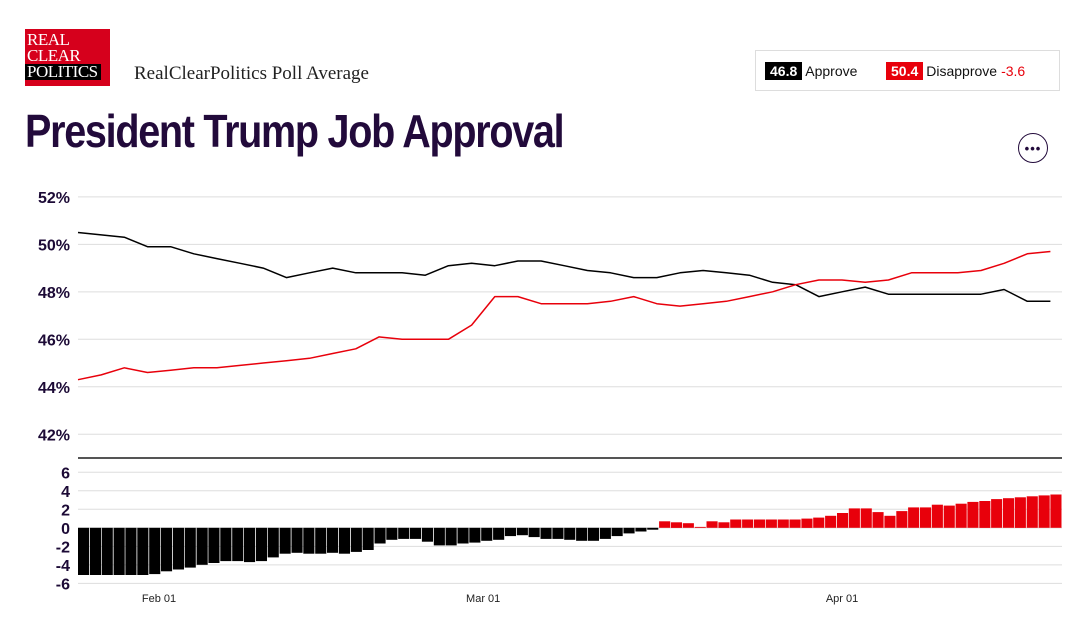 The width and height of the screenshot is (1073, 624). What do you see at coordinates (48, 39) in the screenshot?
I see `logo-line-real: REAL` at bounding box center [48, 39].